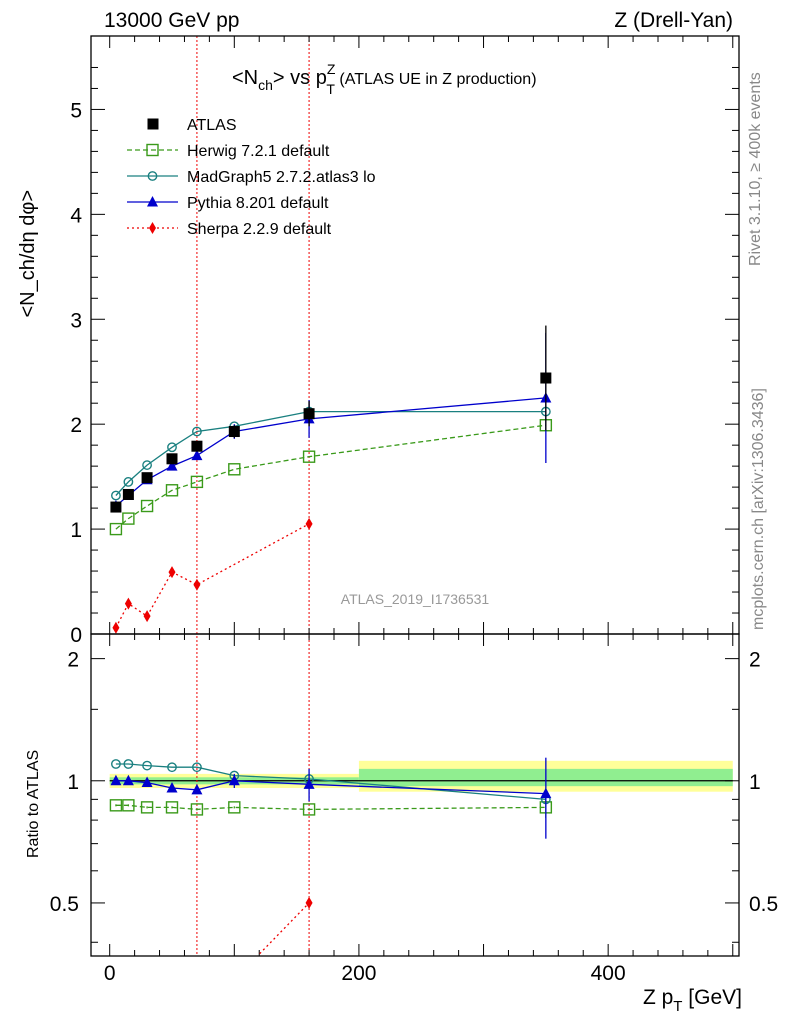  What do you see at coordinates (212, 125) in the screenshot?
I see `legend-label-atlas: ATLAS` at bounding box center [212, 125].